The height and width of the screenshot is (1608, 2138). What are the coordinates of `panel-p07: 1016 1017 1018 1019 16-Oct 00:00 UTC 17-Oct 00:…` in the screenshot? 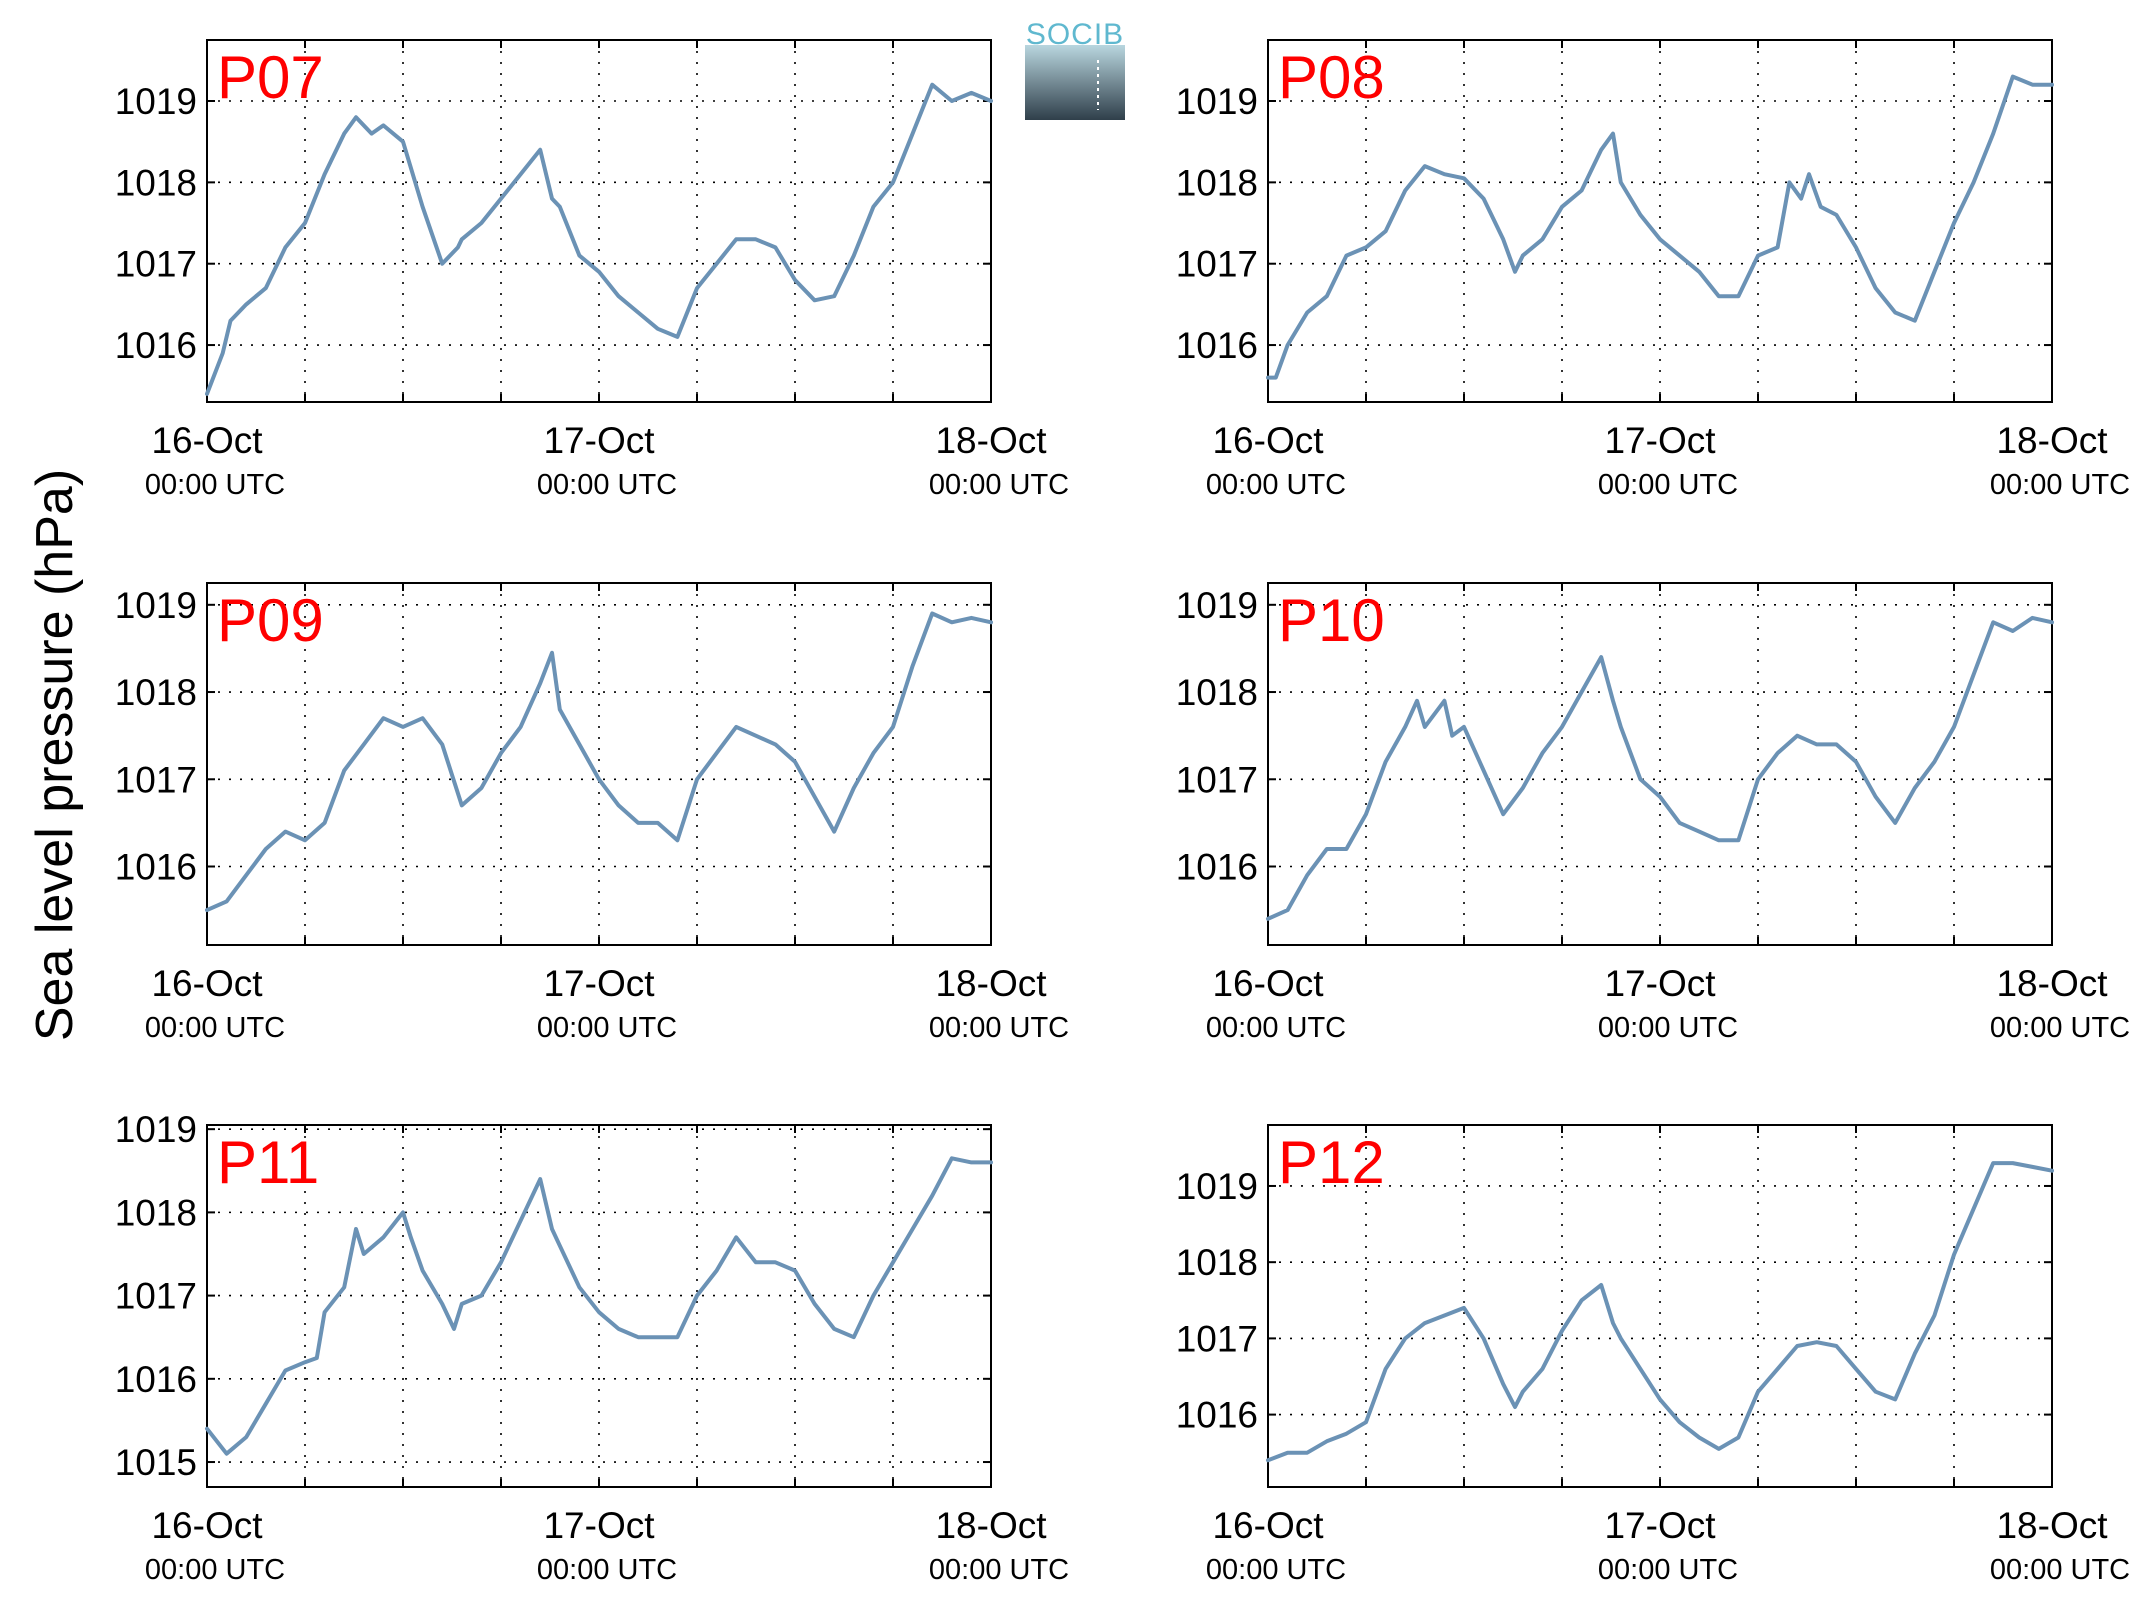 It's located at (592, 270).